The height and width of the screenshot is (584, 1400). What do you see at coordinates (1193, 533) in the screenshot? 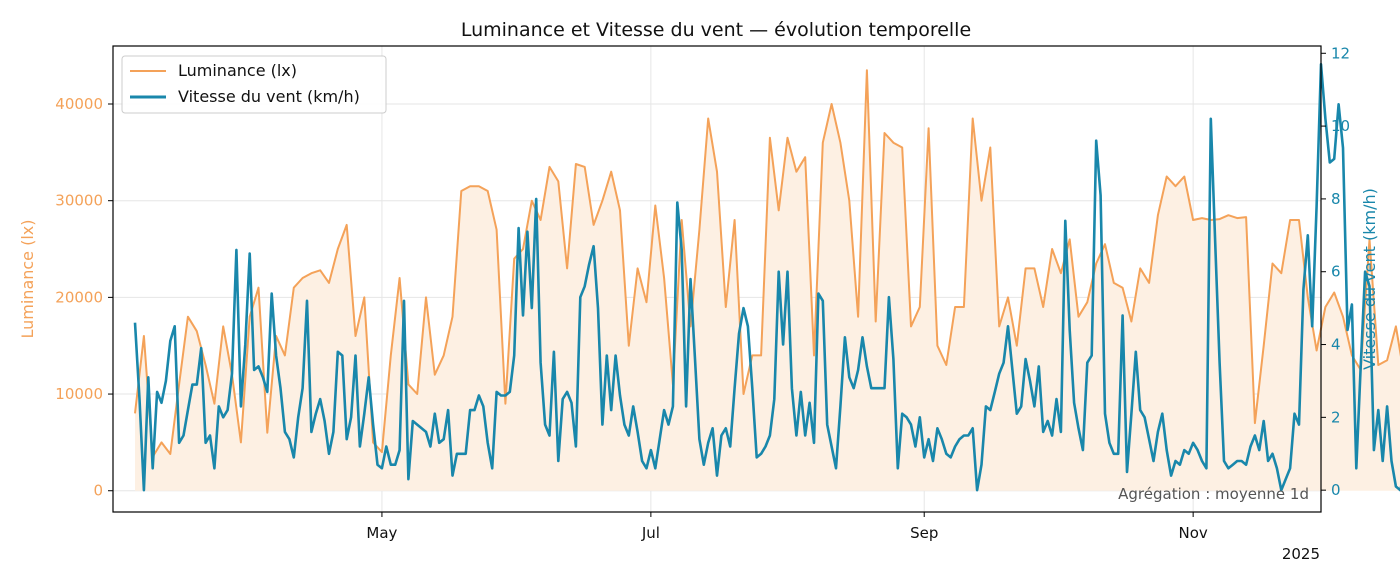
I see `x-axis-tick-label: Nov` at bounding box center [1193, 533].